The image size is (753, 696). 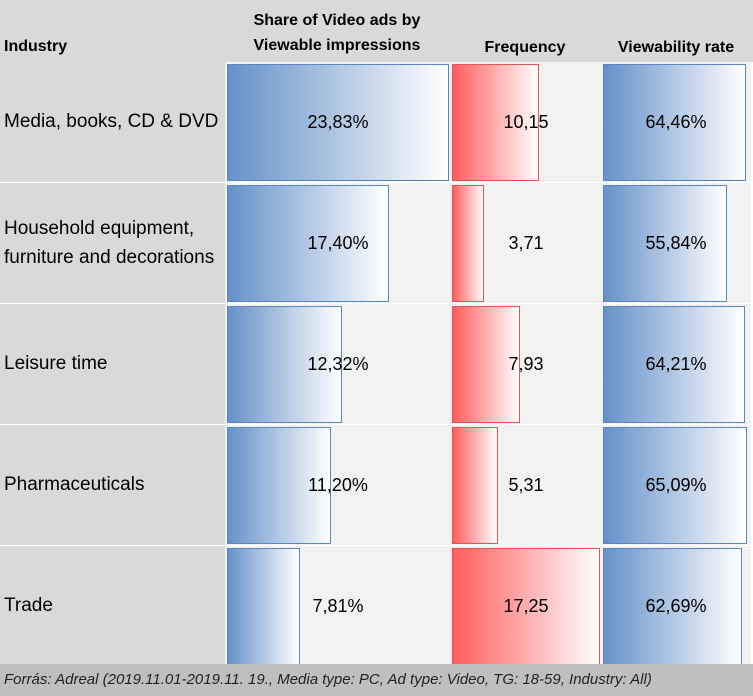 I want to click on share-value-label: 7,81%, so click(x=338, y=606).